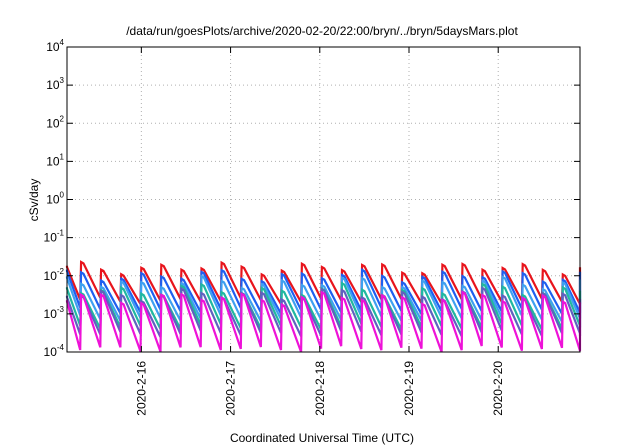 The width and height of the screenshot is (640, 448). What do you see at coordinates (54, 313) in the screenshot?
I see `y-tick-label: 10⁻³` at bounding box center [54, 313].